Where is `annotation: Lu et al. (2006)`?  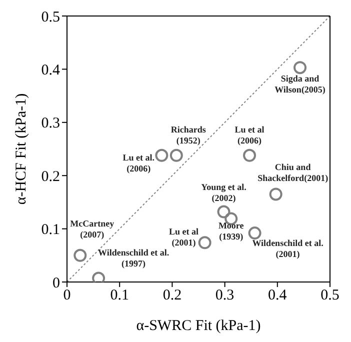 annotation: Lu et al. (2006) is located at coordinates (138, 163).